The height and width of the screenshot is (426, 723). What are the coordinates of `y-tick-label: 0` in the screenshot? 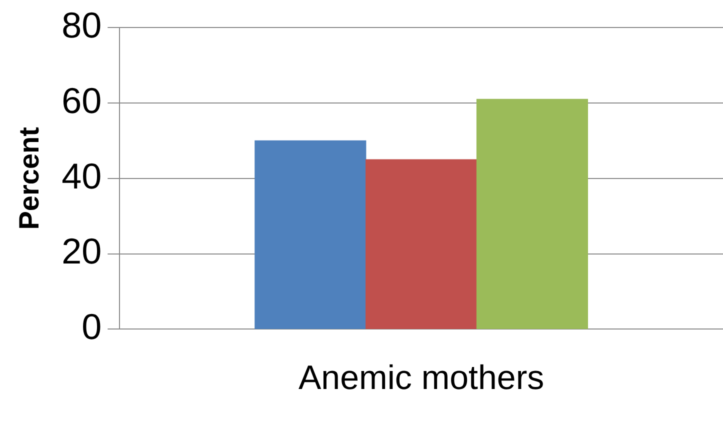 It's located at (92, 327).